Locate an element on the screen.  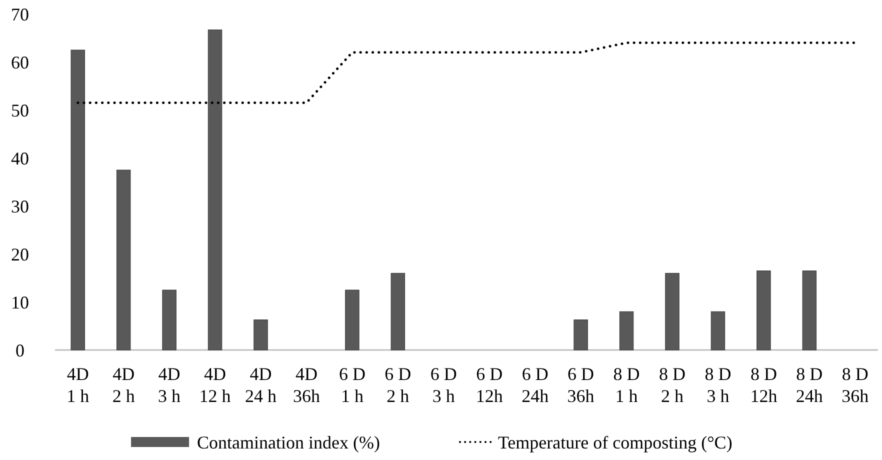
x-tick-label: 6 D 2 h is located at coordinates (398, 385).